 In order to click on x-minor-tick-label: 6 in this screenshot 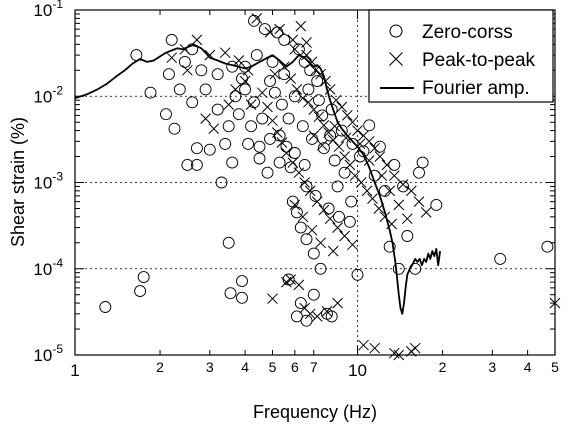, I will do `click(295, 367)`.